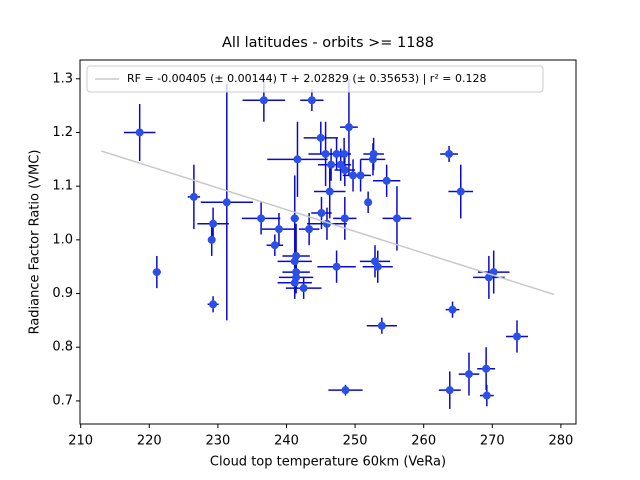  I want to click on y-tick-label: 1.3, so click(62, 78).